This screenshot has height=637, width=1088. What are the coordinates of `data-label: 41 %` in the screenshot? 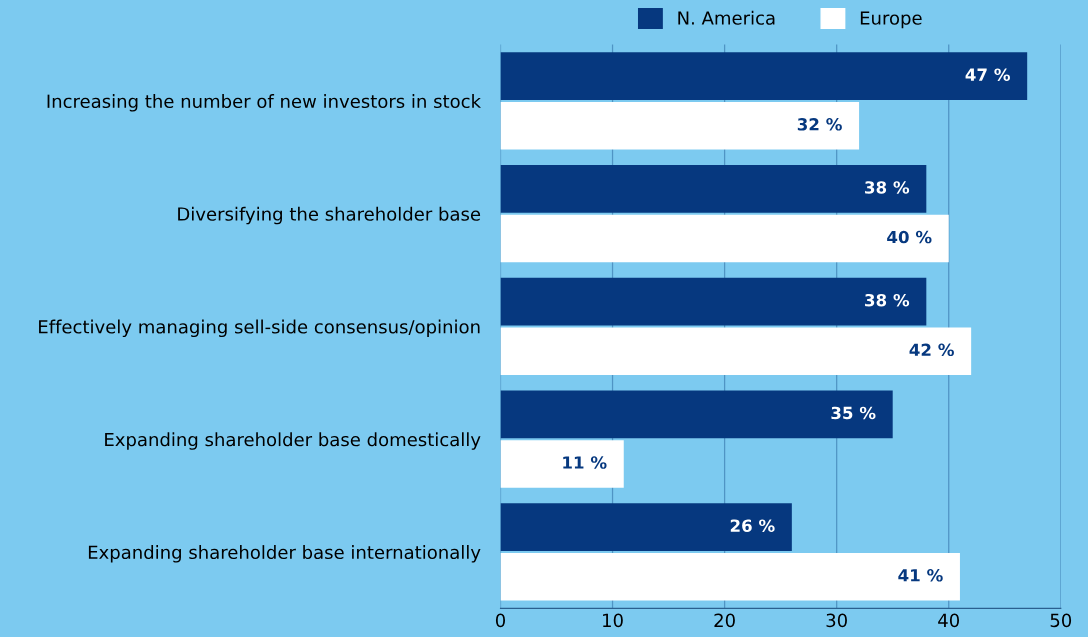 It's located at (920, 575).